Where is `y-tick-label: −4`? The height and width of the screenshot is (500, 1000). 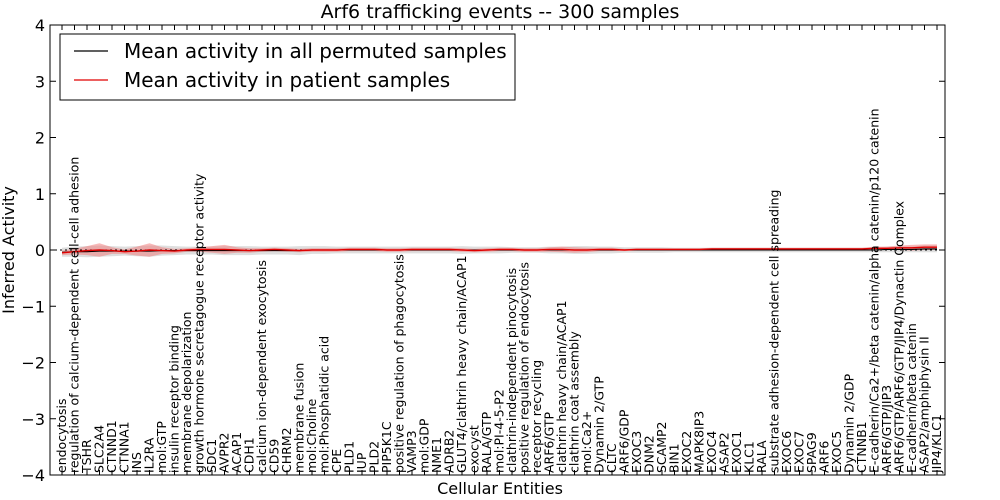
y-tick-label: −4 is located at coordinates (33, 475).